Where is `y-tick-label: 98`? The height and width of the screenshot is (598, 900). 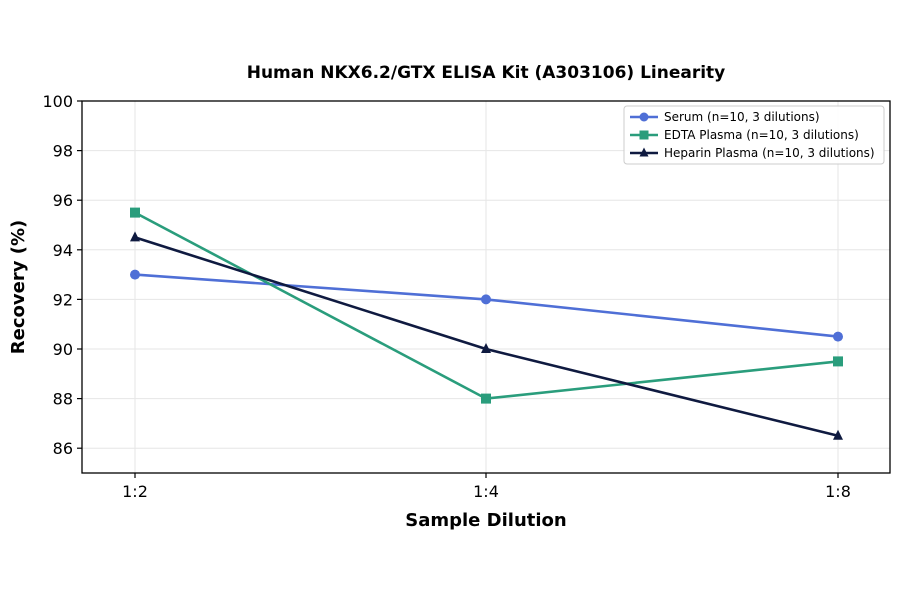 y-tick-label: 98 is located at coordinates (63, 151).